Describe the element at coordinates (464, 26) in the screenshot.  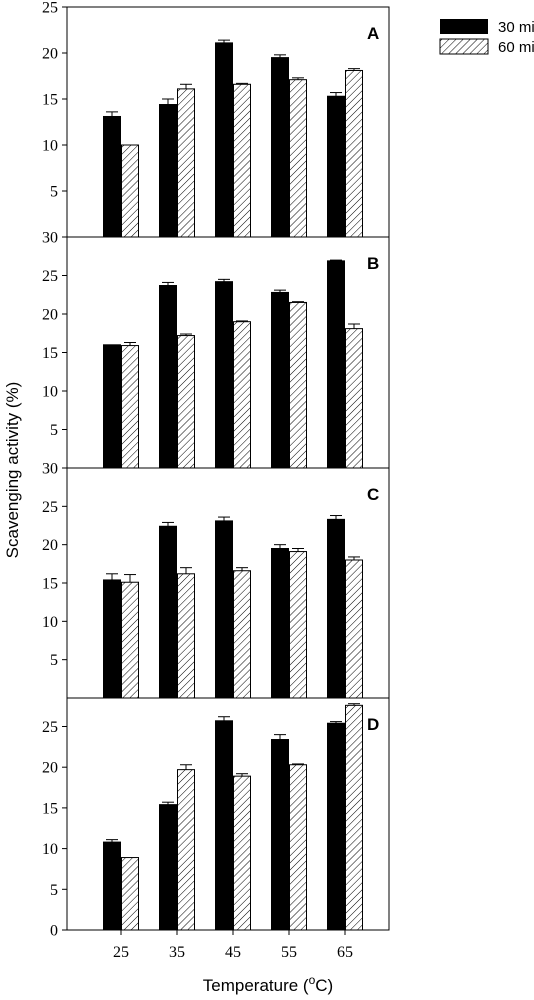
I see `legend-swatch-30min` at that location.